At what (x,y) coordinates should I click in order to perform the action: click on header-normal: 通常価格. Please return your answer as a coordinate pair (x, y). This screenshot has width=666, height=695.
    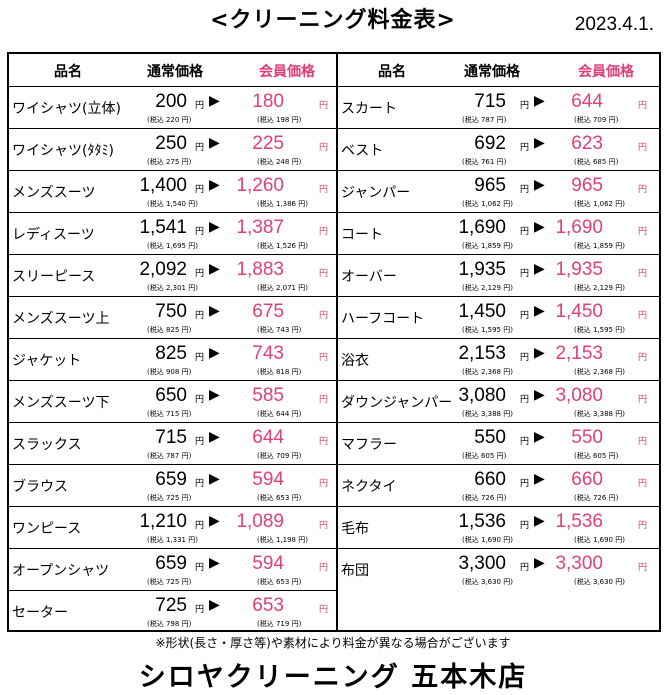
    Looking at the image, I should click on (175, 72).